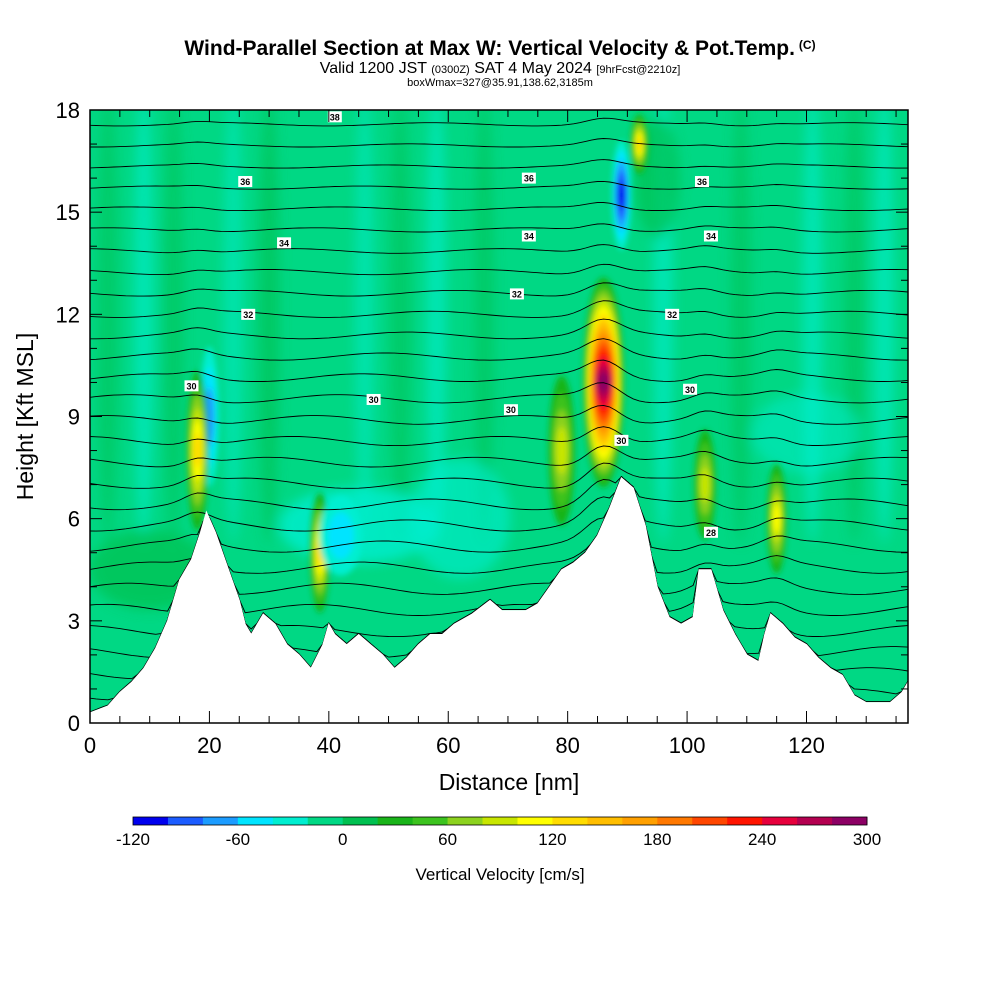 Image resolution: width=1000 pixels, height=1000 pixels. I want to click on y-tick-label: 3, so click(74, 621).